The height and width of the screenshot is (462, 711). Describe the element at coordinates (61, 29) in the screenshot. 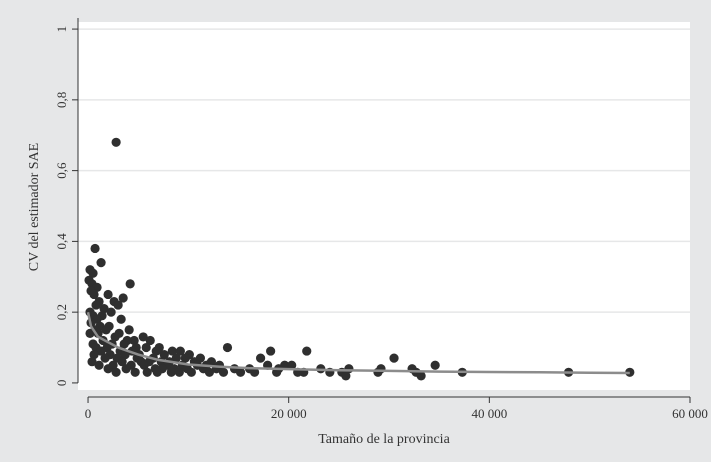

I see `y-tick-label-5: 1` at that location.